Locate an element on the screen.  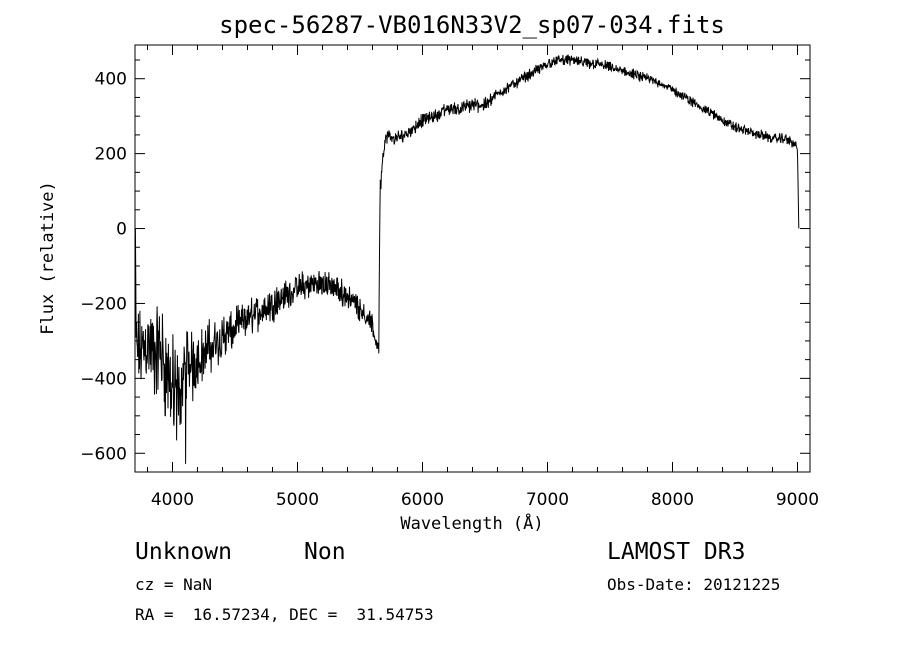
x-tick-label: 6000 is located at coordinates (422, 500).